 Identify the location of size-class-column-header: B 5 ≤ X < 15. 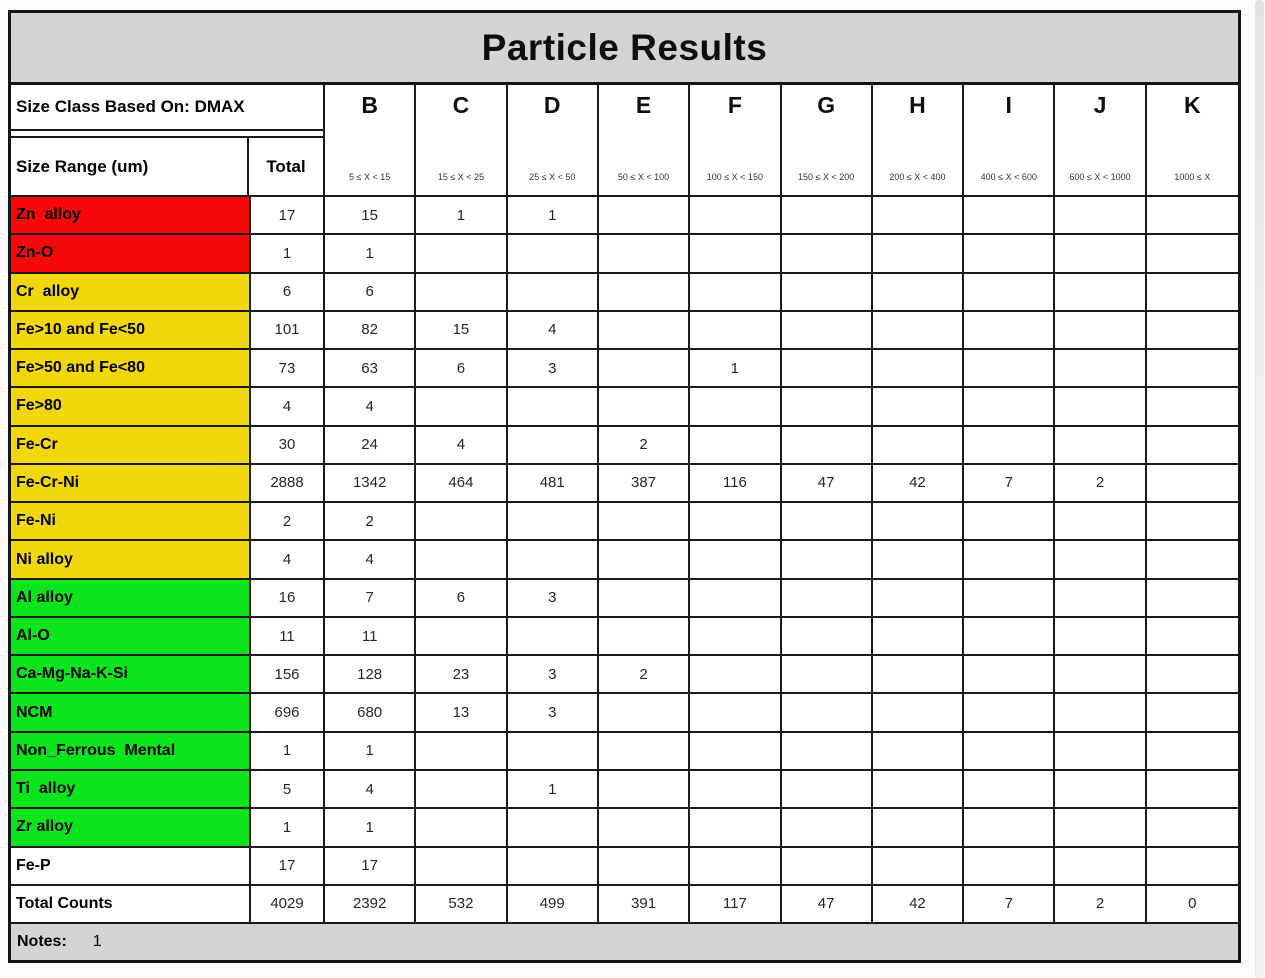
(371, 140).